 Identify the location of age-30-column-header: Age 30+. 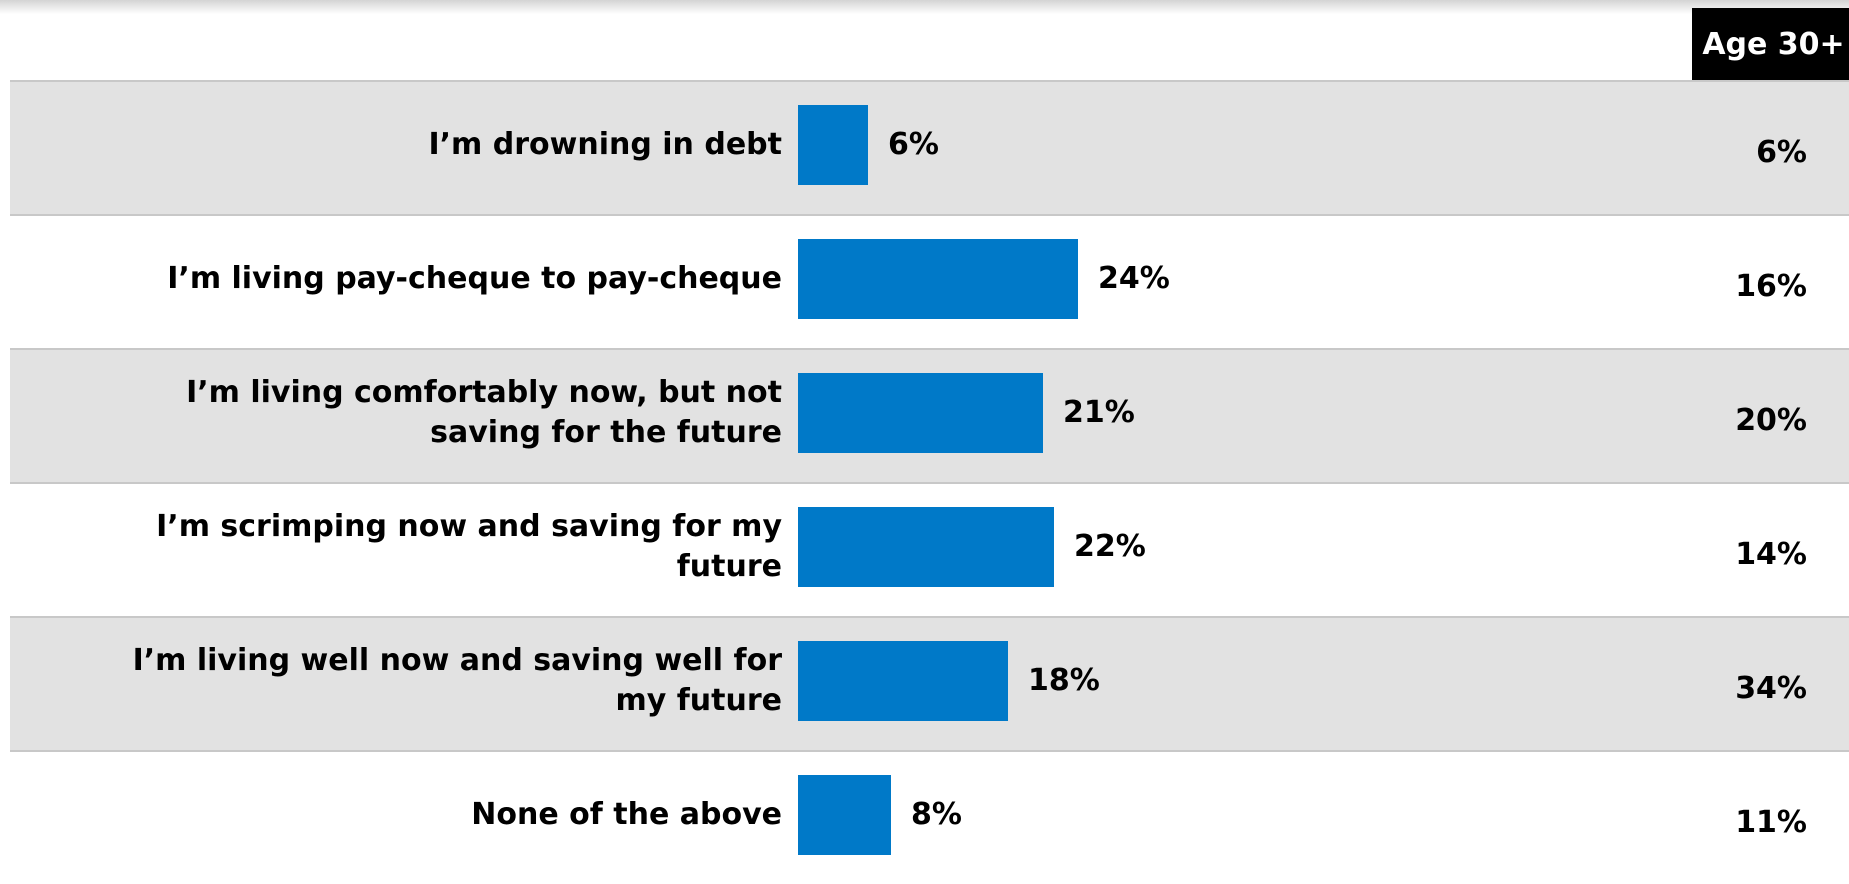
(1770, 44).